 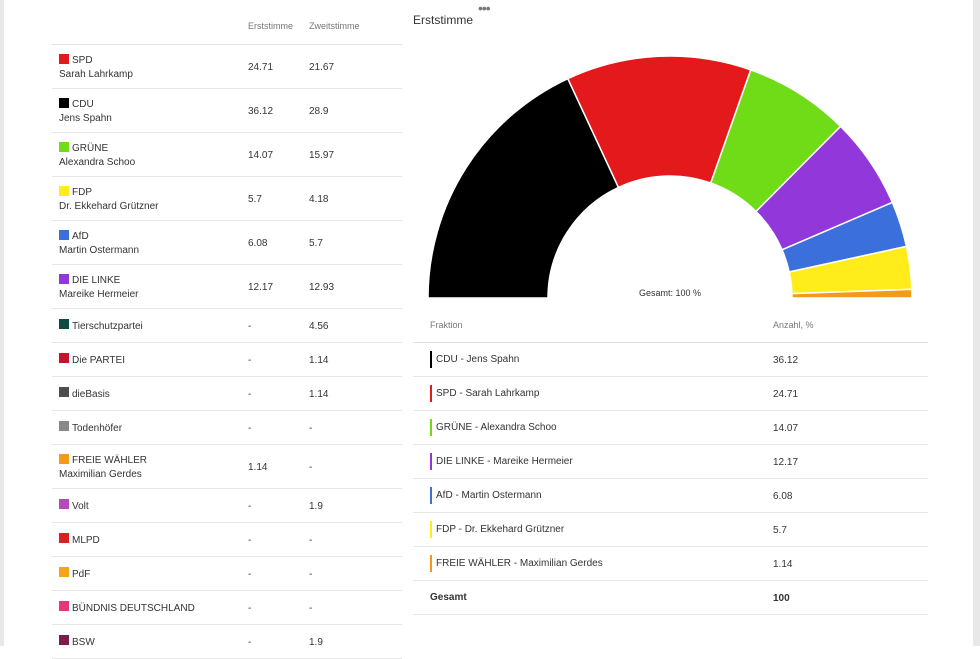 I want to click on candidate-name: Jens Spahn, so click(x=85, y=118).